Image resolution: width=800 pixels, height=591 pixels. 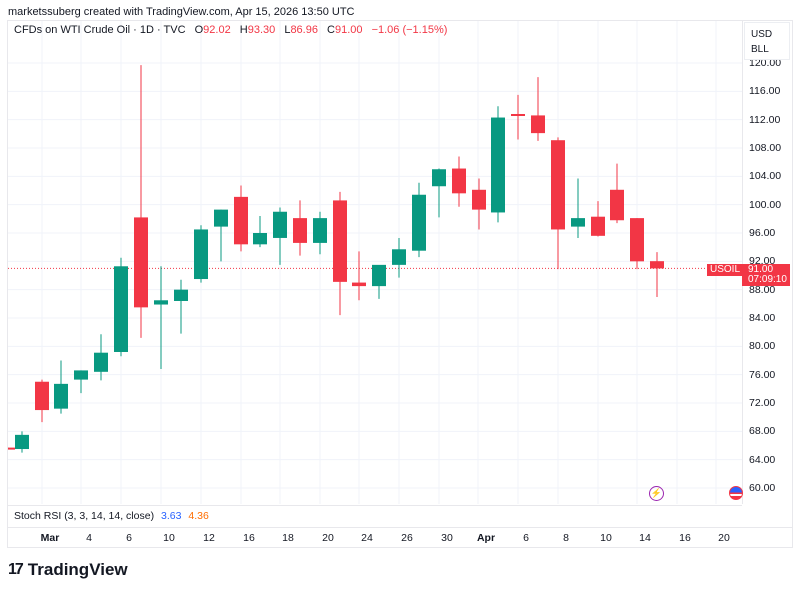 I want to click on logo-text: TradingView, so click(x=77, y=569).